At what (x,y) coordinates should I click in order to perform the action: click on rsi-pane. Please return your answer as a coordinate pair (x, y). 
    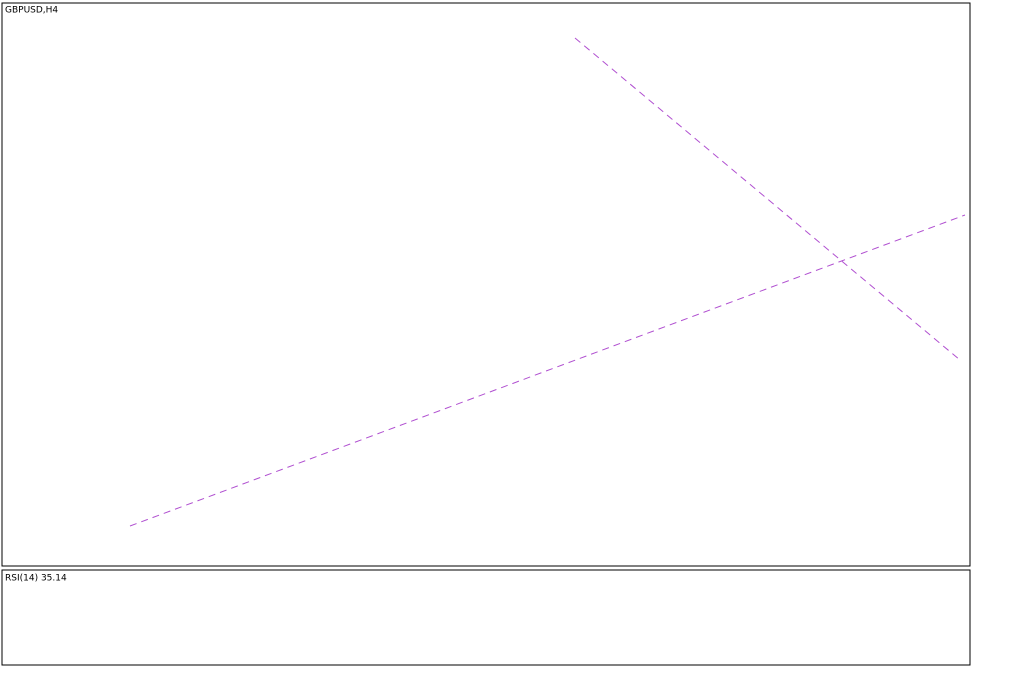
    Looking at the image, I should click on (486, 617).